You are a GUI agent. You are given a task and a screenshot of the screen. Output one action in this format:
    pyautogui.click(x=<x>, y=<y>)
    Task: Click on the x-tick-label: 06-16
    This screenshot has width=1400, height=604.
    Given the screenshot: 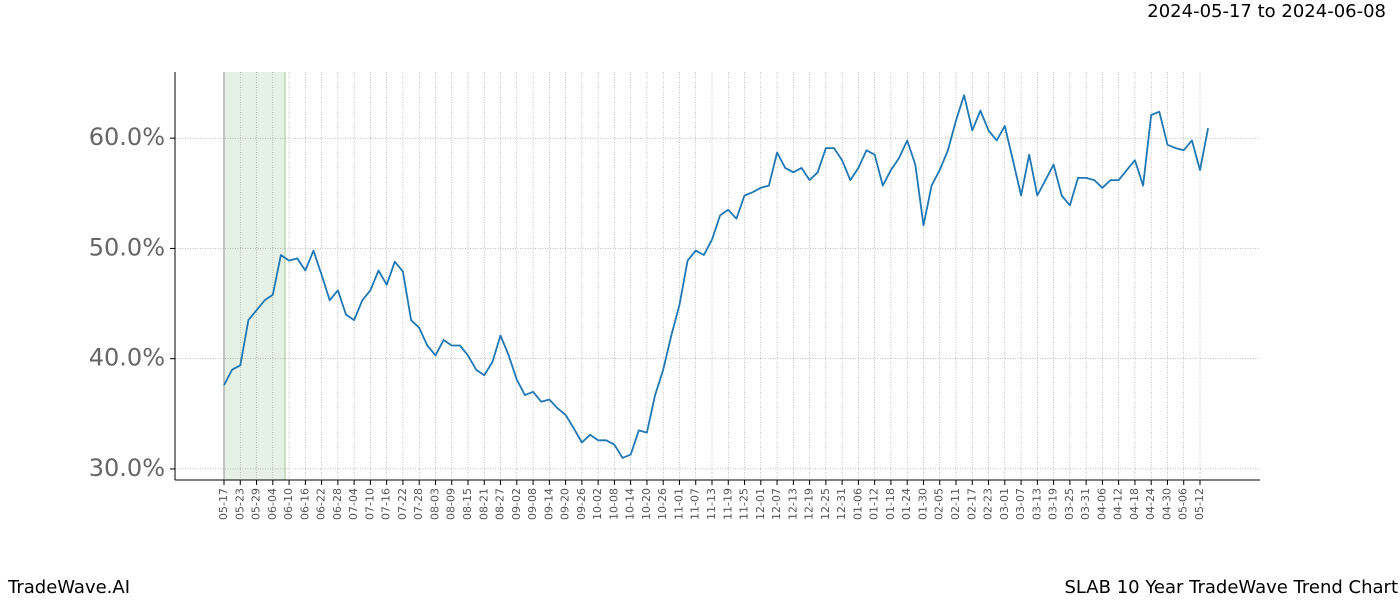 What is the action you would take?
    pyautogui.click(x=304, y=504)
    